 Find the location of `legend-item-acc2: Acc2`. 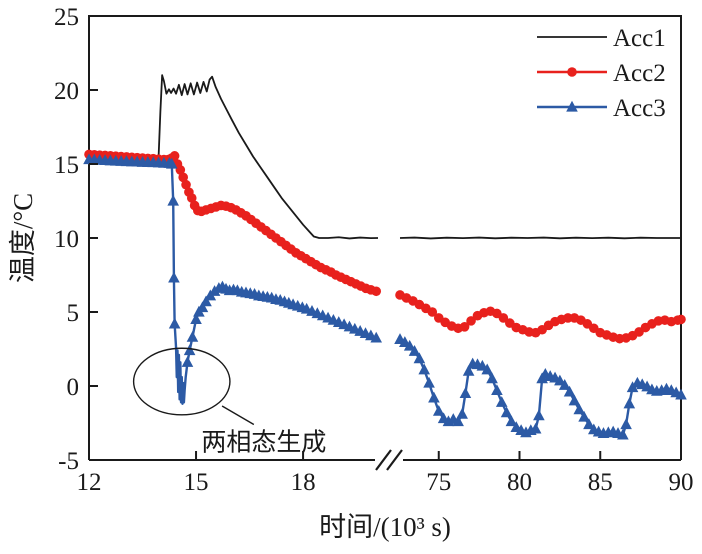

legend-item-acc2: Acc2 is located at coordinates (601, 73).